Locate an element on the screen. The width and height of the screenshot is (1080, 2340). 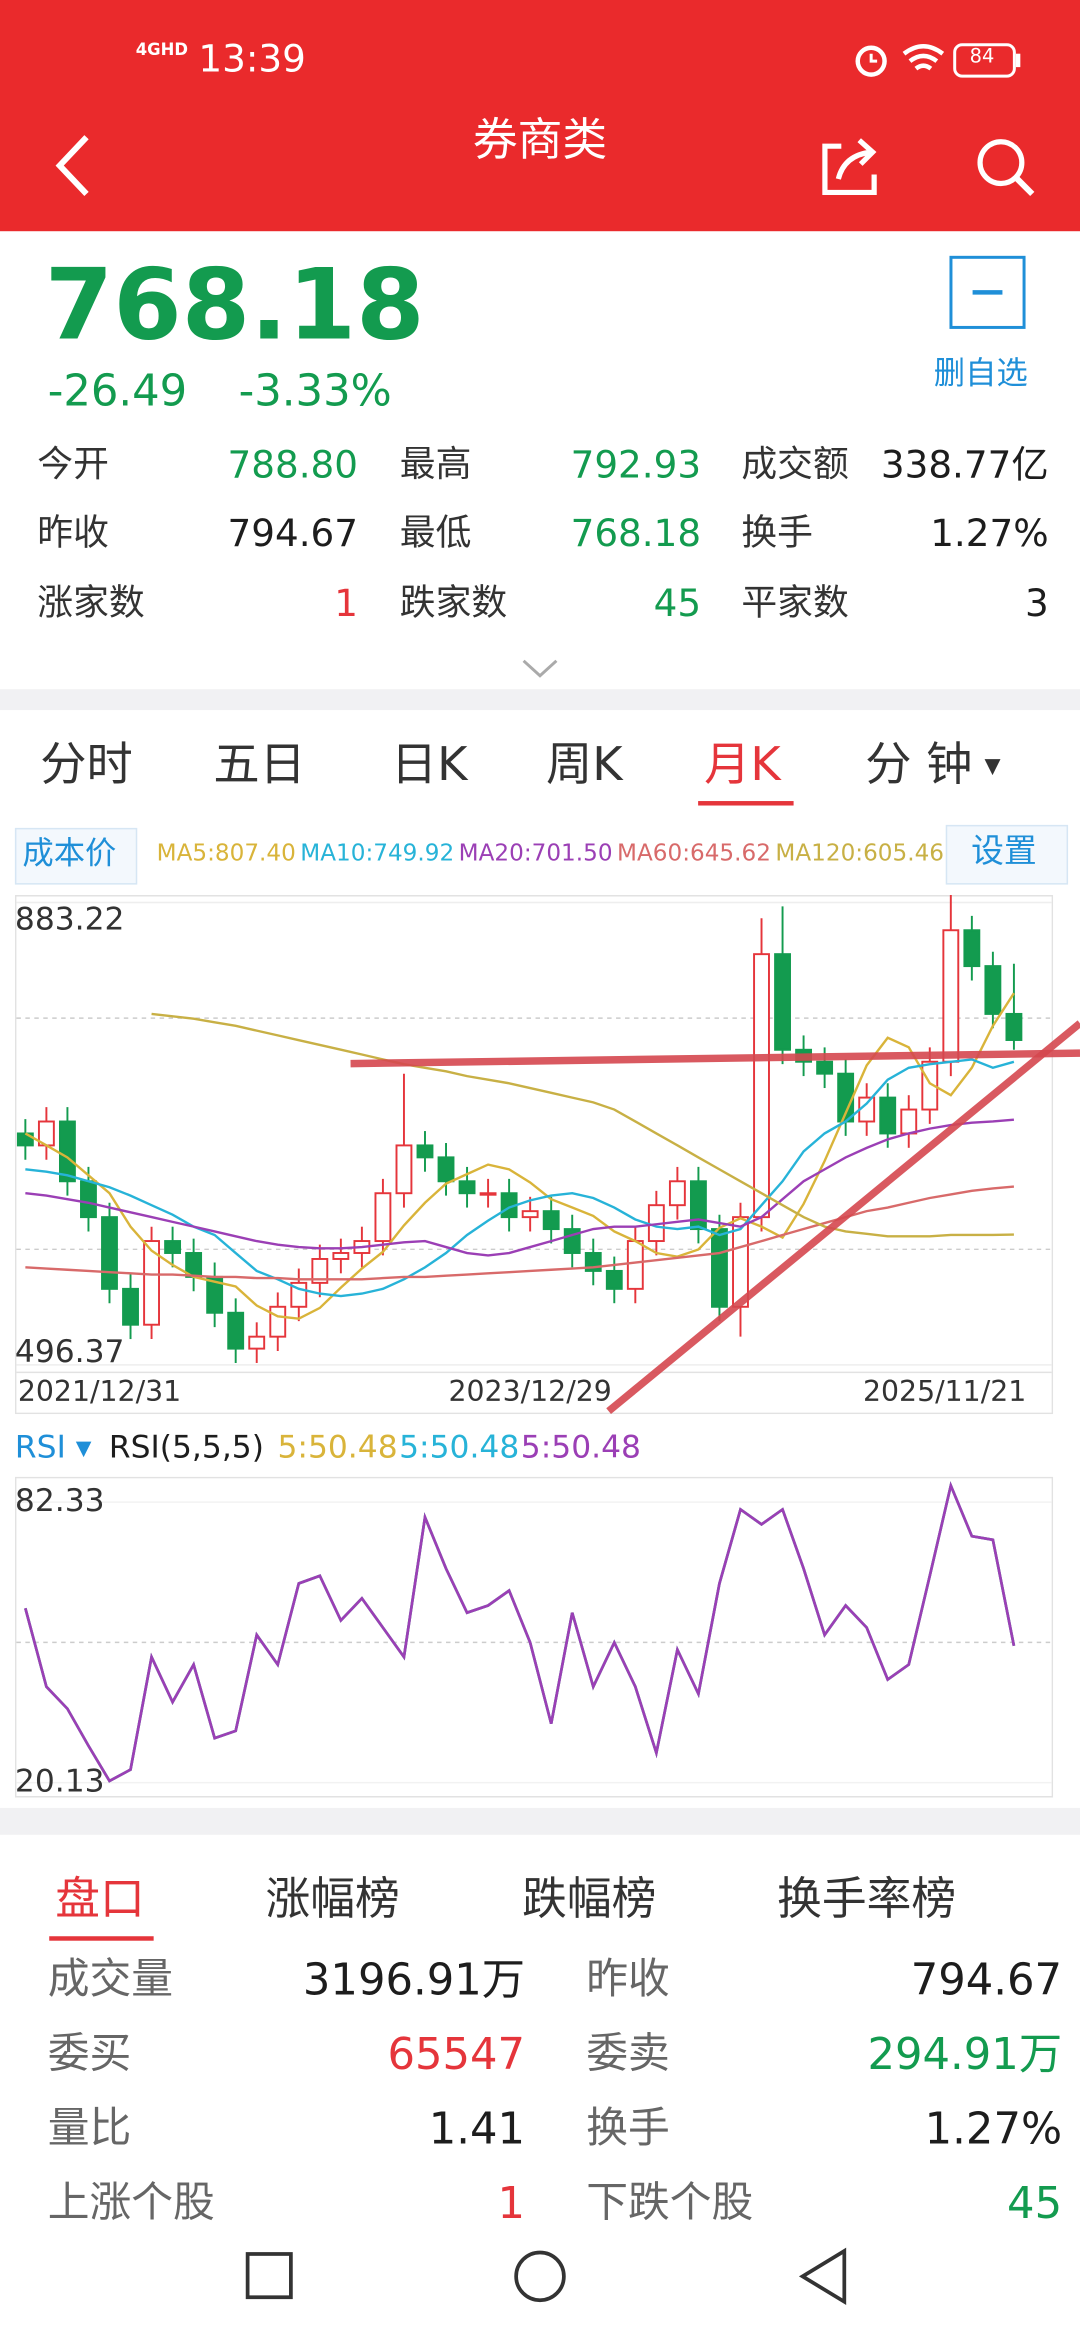
nav-recent is located at coordinates (269, 2276).